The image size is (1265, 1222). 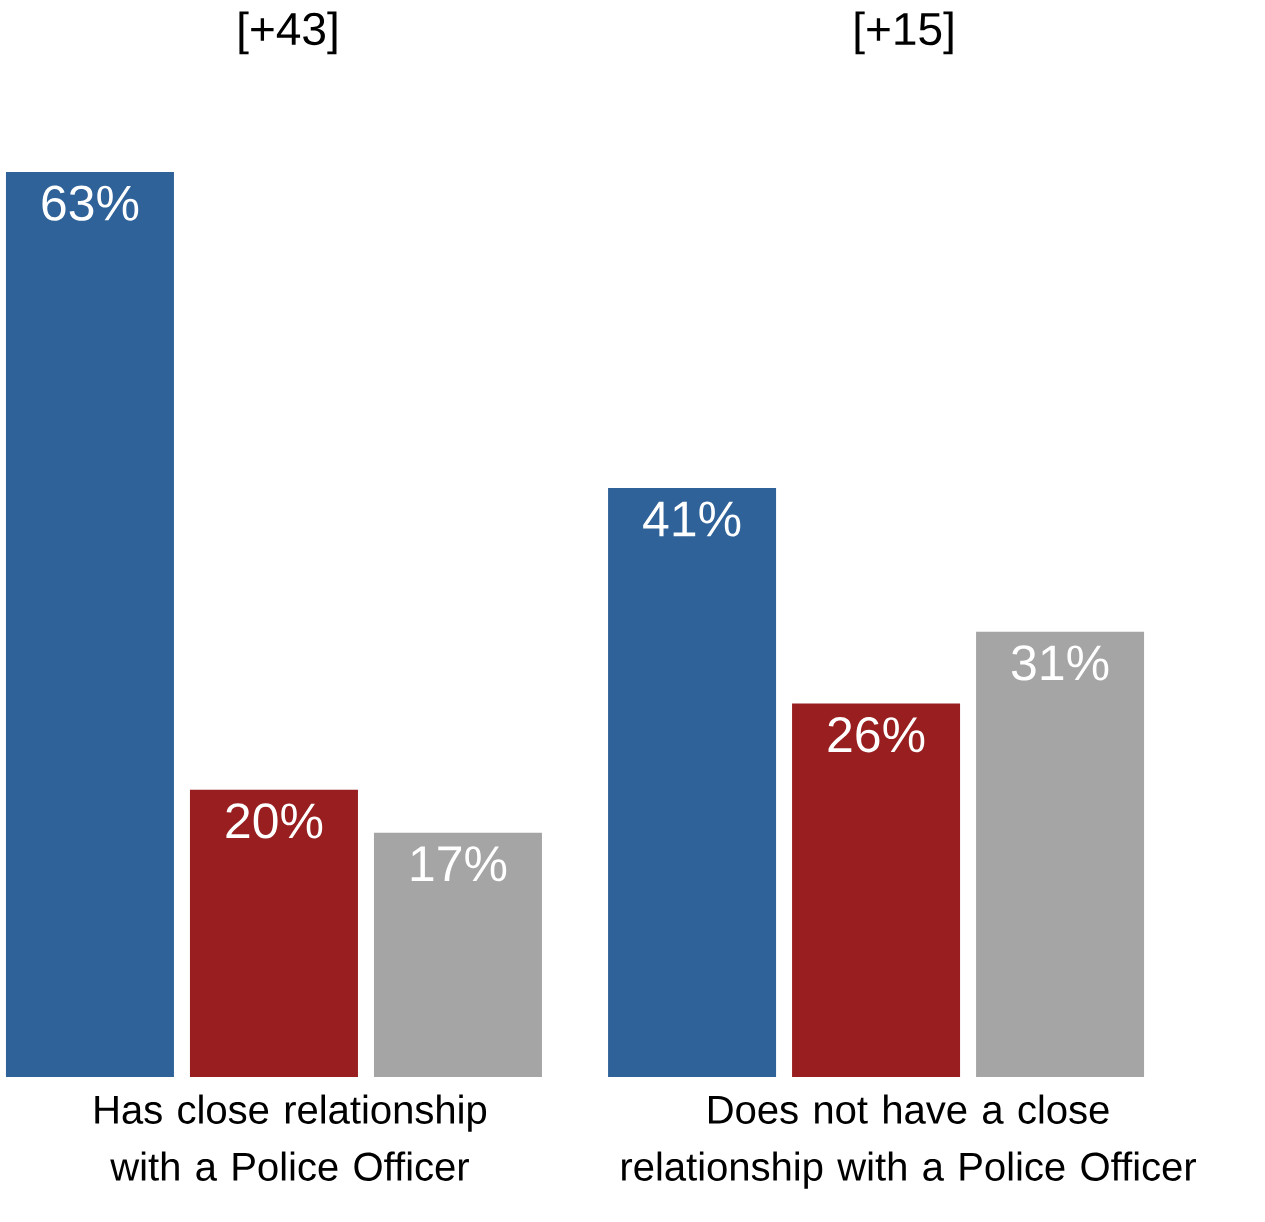 What do you see at coordinates (90, 203) in the screenshot?
I see `data-label: 63%` at bounding box center [90, 203].